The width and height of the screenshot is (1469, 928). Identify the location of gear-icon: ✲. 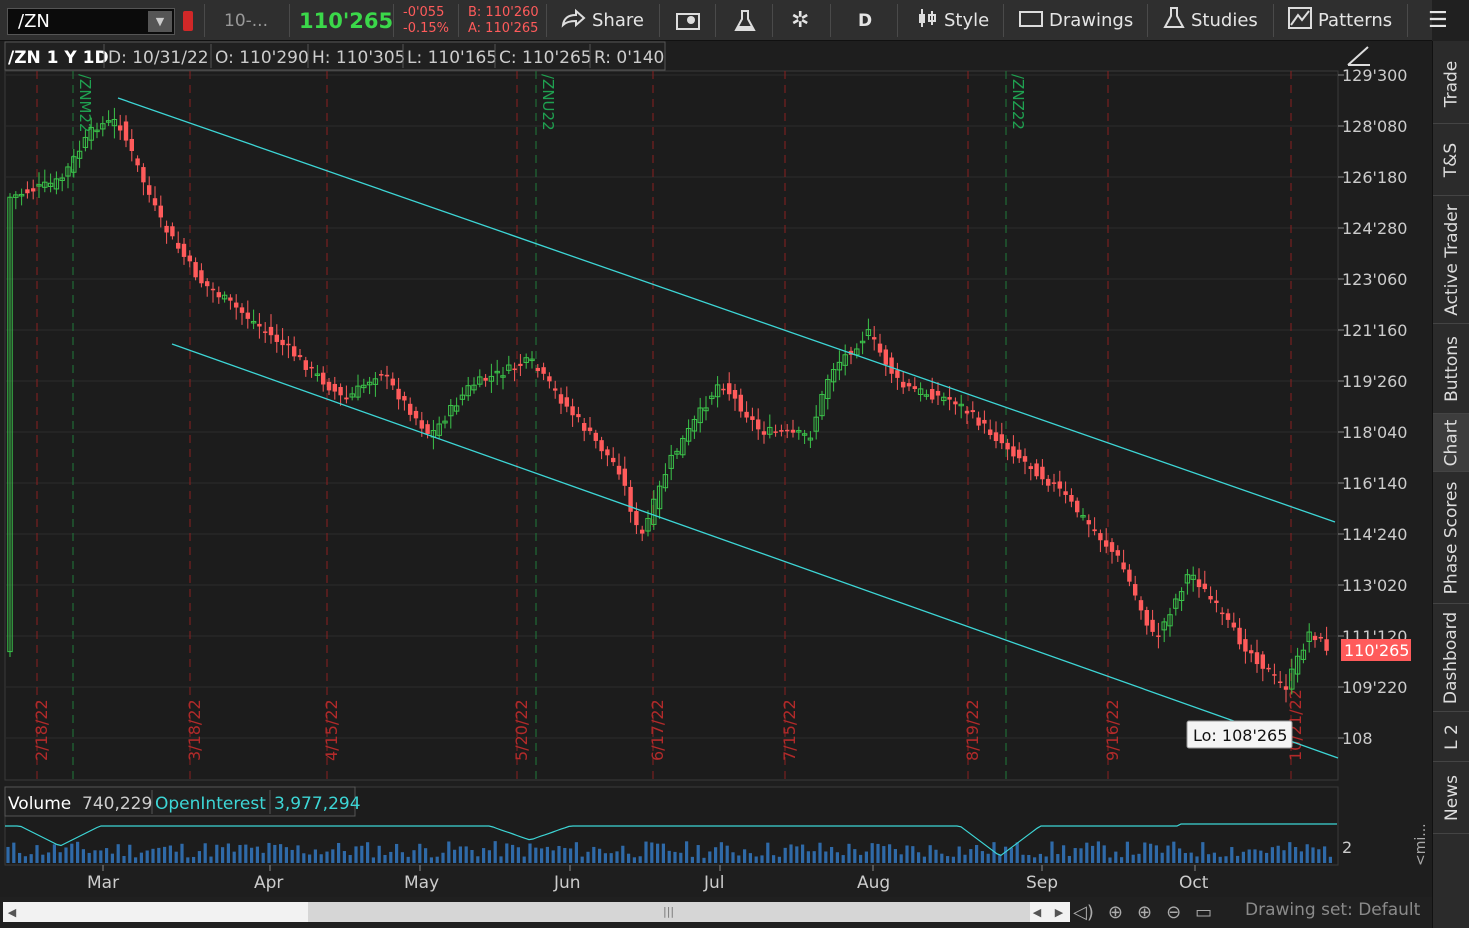
(800, 20).